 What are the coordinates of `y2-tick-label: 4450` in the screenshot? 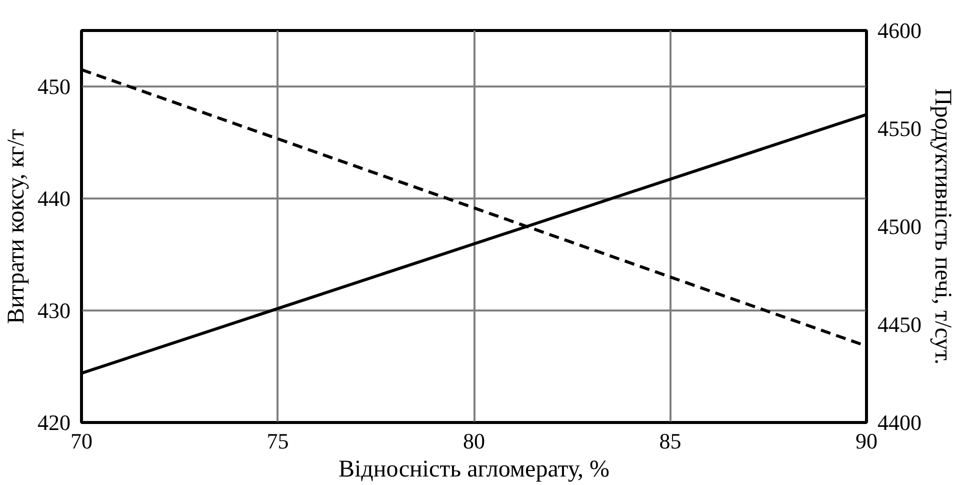 It's located at (900, 324).